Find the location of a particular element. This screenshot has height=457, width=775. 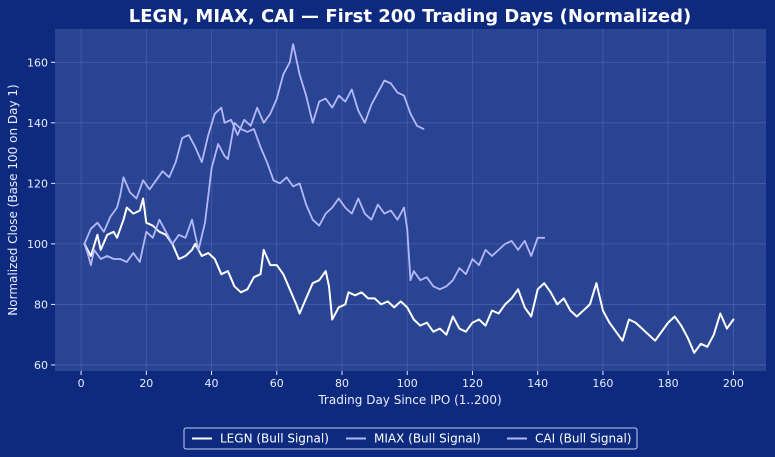

legend-box is located at coordinates (410, 438).